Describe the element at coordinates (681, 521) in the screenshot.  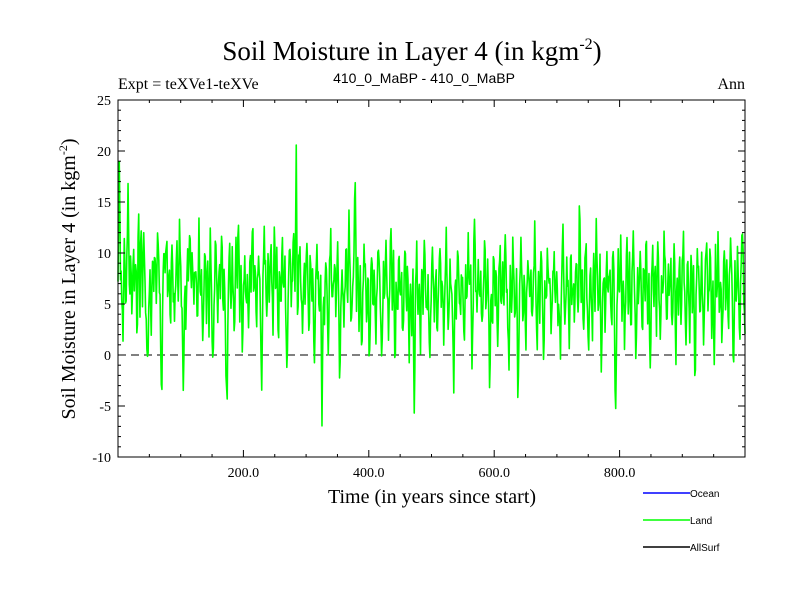
I see `legend: Ocean Land AllSurf` at that location.